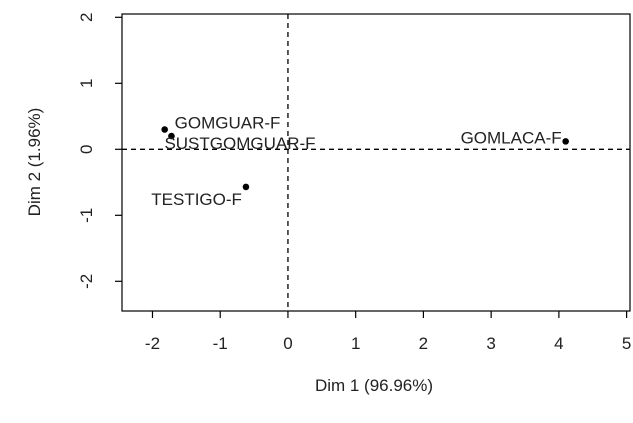  I want to click on x-tick-label: 2, so click(423, 343).